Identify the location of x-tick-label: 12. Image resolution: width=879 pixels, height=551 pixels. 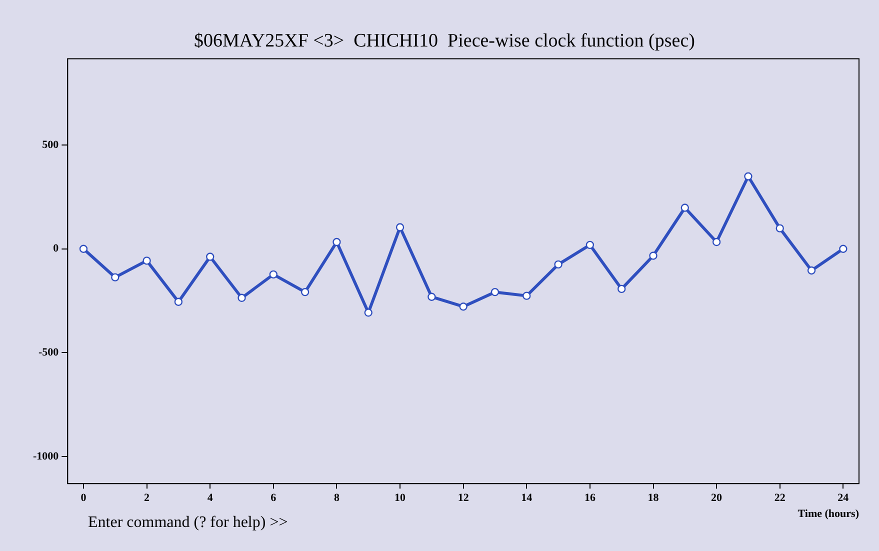
(464, 498).